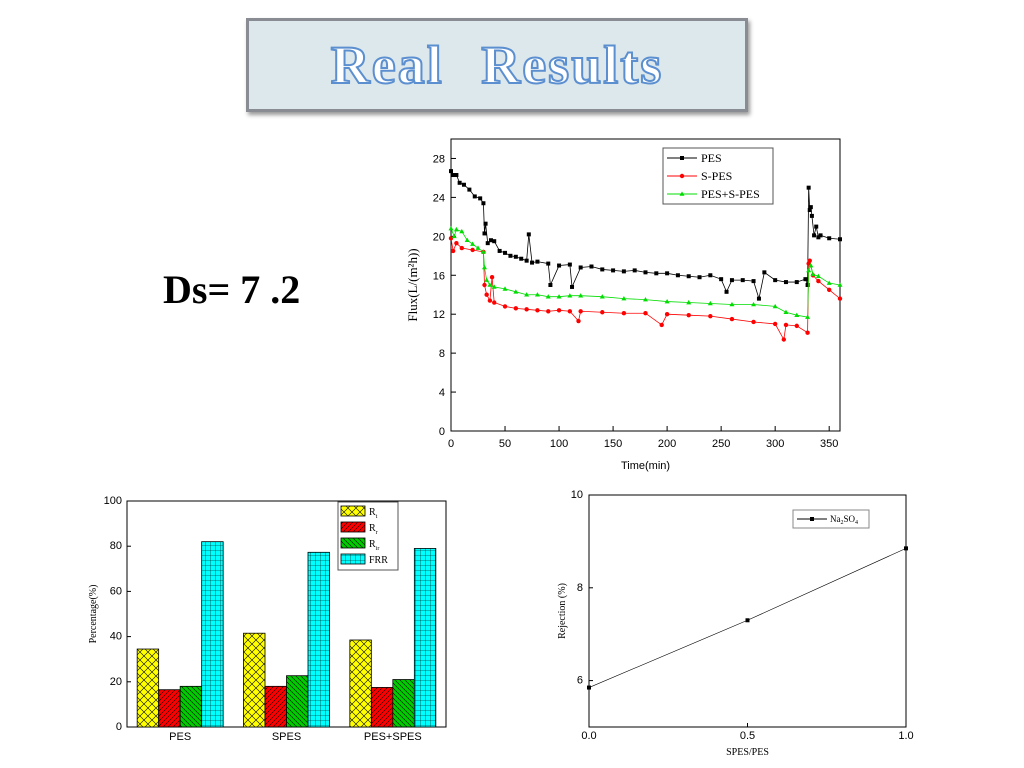  I want to click on title-banner: Real Results, so click(497, 65).